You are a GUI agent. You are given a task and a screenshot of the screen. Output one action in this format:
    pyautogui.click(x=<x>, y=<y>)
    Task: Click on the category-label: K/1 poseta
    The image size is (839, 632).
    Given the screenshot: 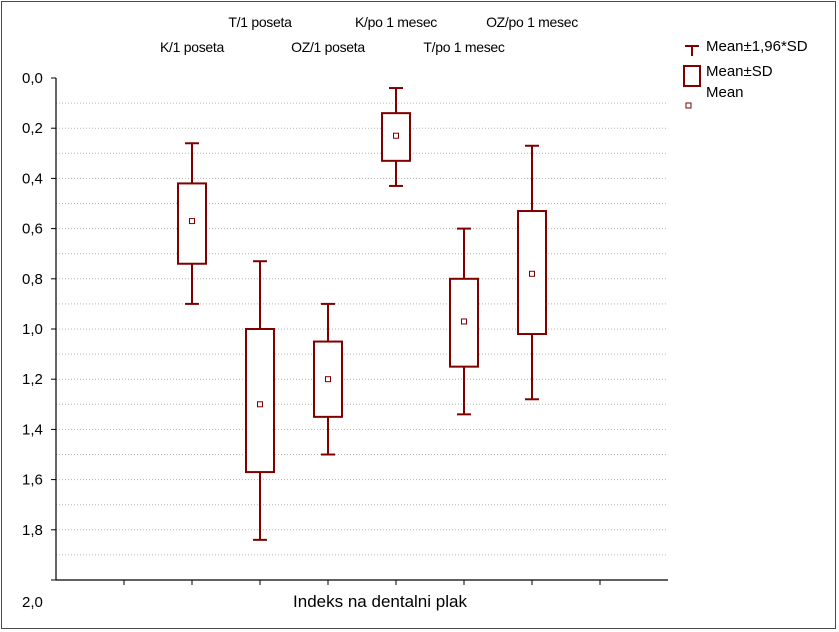 What is the action you would take?
    pyautogui.click(x=192, y=47)
    